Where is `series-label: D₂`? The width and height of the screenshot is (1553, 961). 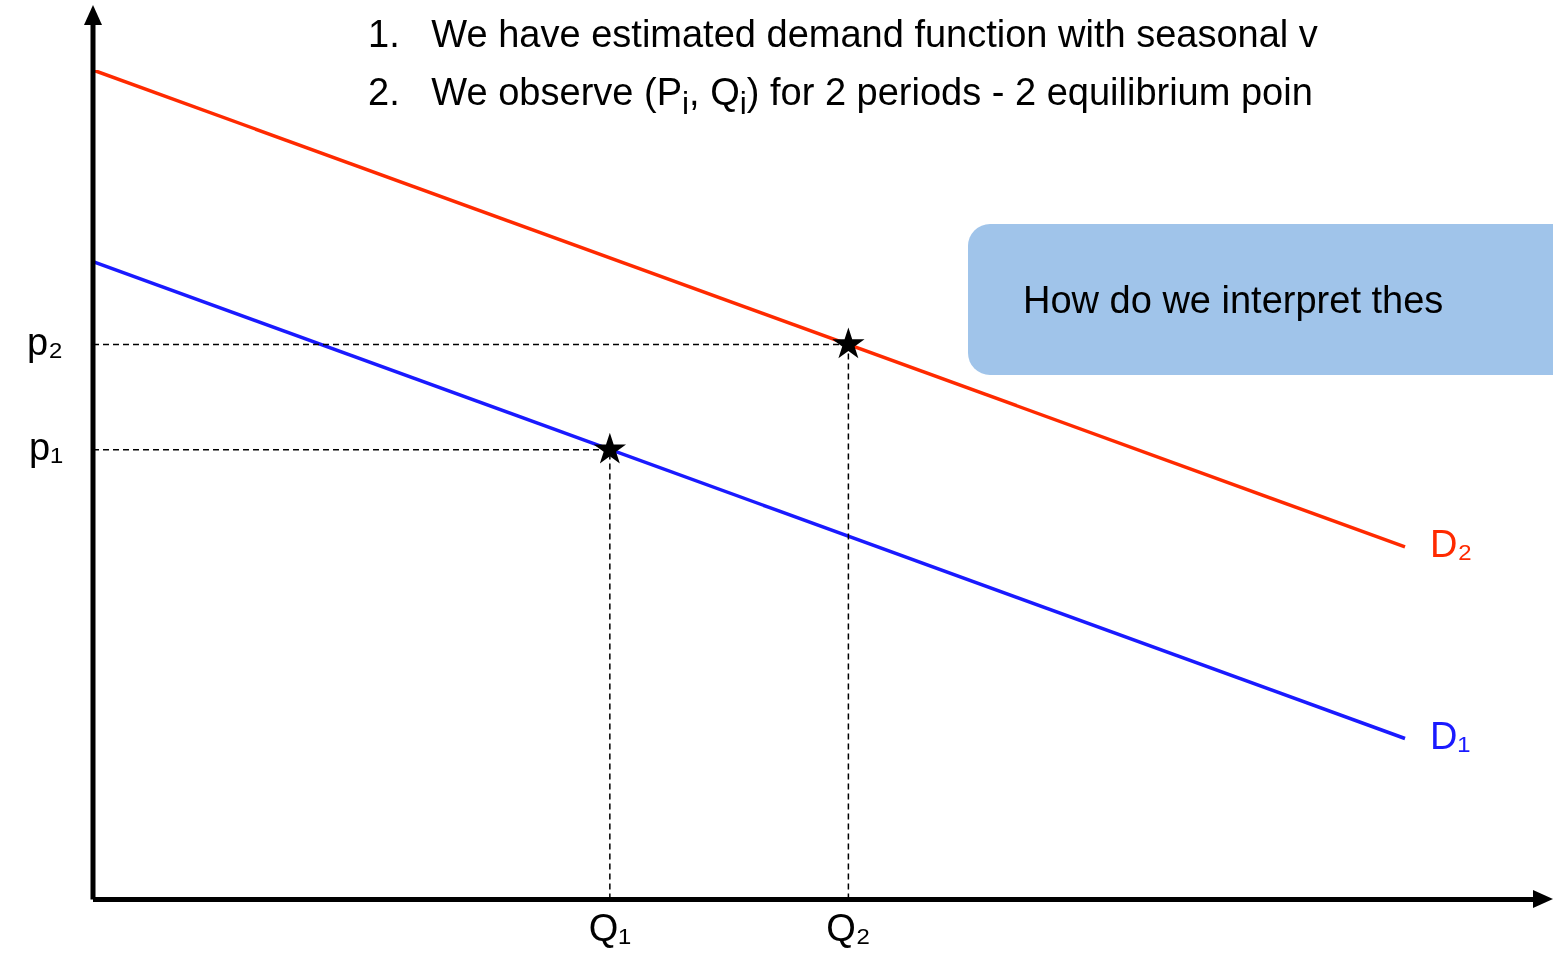 series-label: D₂ is located at coordinates (1451, 544).